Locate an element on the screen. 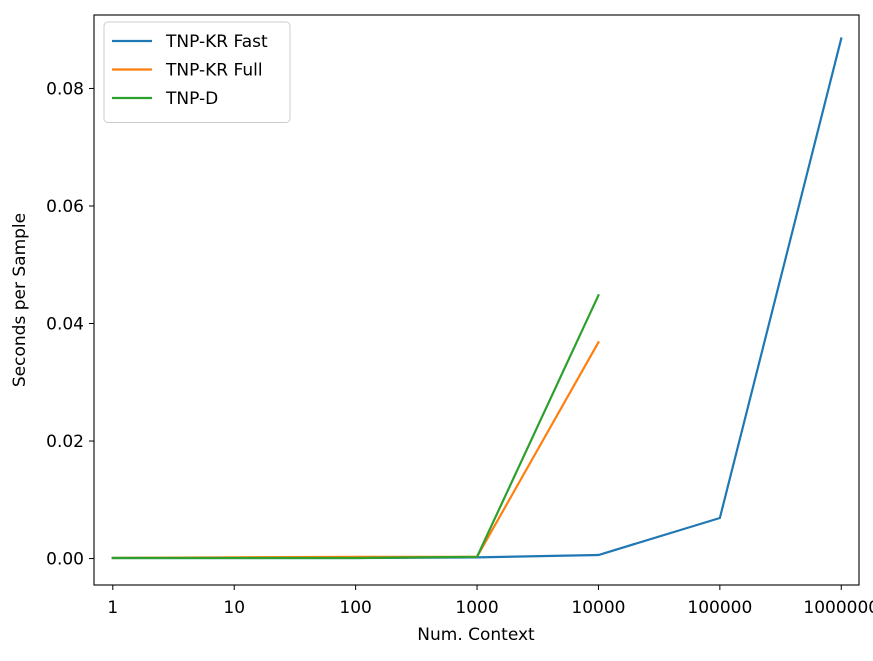 The height and width of the screenshot is (661, 873). x-tick-label: 1 is located at coordinates (112, 608).